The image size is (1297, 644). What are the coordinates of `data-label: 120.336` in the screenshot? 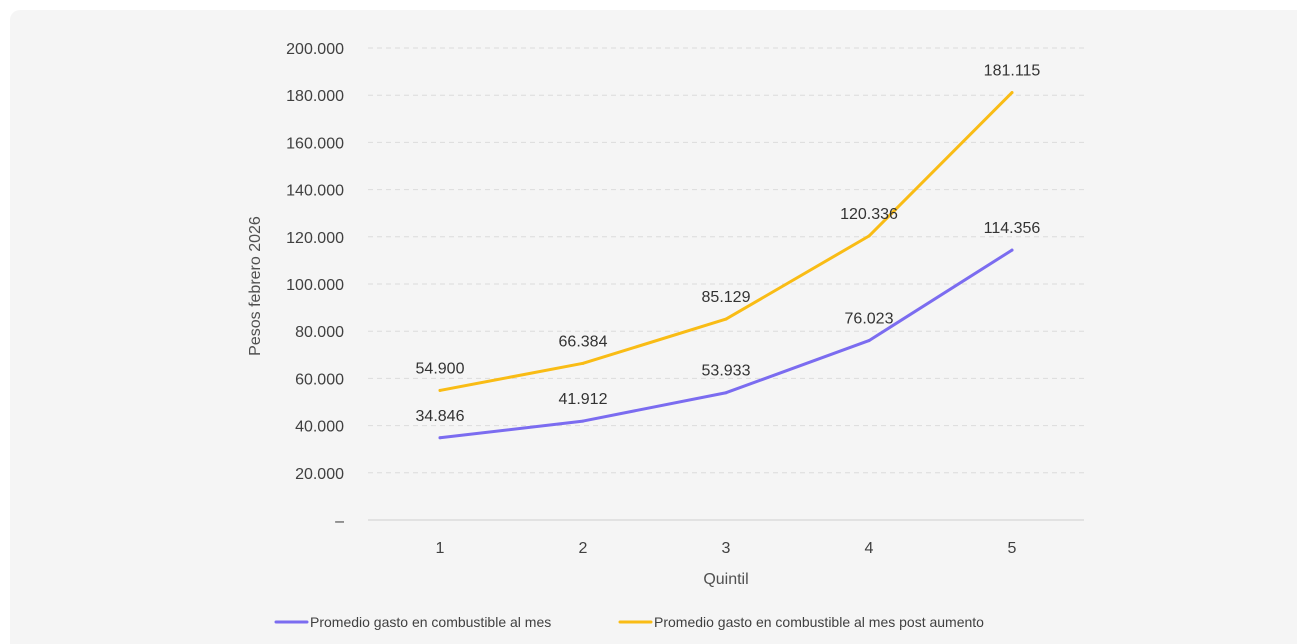 It's located at (869, 214).